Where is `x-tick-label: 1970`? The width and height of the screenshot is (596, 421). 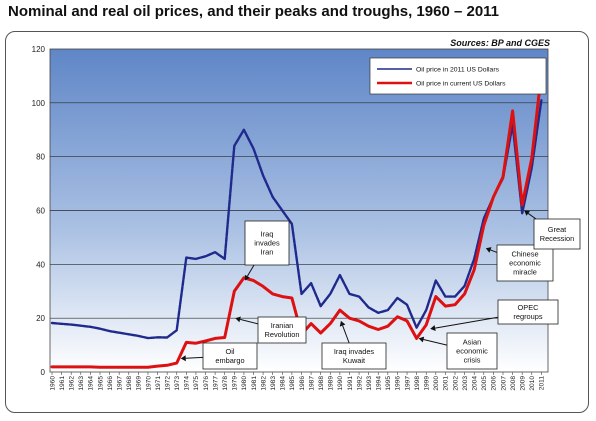 x-tick-label: 1970 is located at coordinates (148, 383).